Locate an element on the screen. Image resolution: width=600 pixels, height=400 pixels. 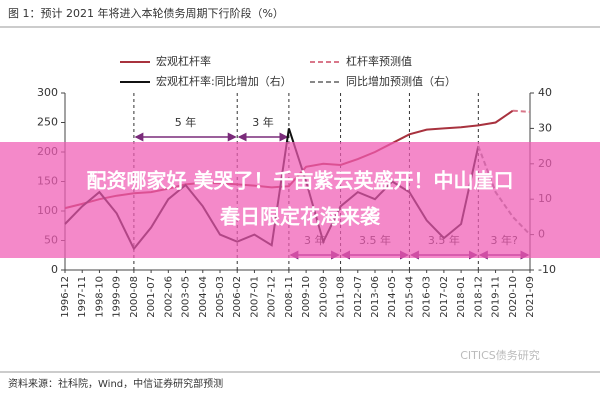
x-tick-label: 2016-03 is located at coordinates (427, 297).